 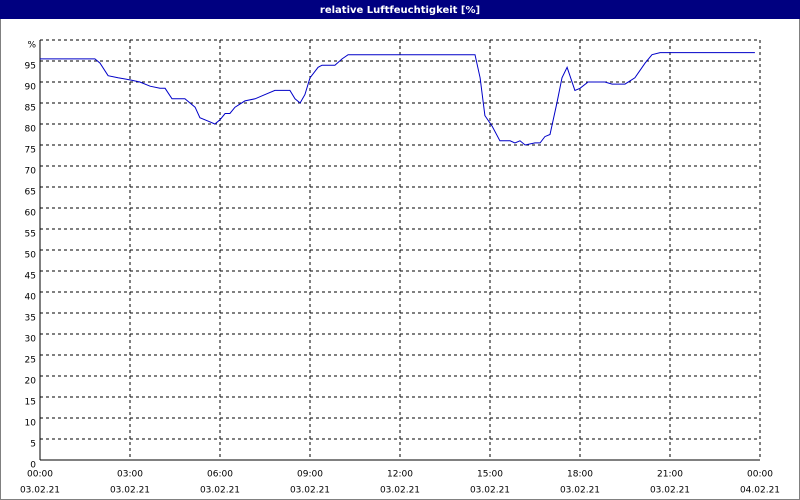 What do you see at coordinates (31, 130) in the screenshot?
I see `y-tick-label: 80` at bounding box center [31, 130].